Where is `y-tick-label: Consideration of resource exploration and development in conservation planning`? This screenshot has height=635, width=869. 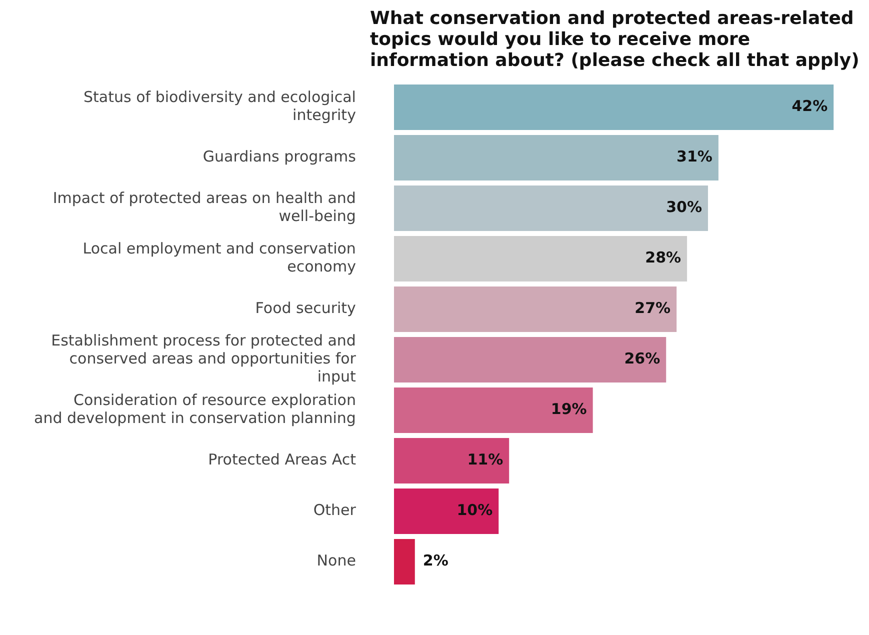 y-tick-label: Consideration of resource exploration and development in conservation planning is located at coordinates (195, 409).